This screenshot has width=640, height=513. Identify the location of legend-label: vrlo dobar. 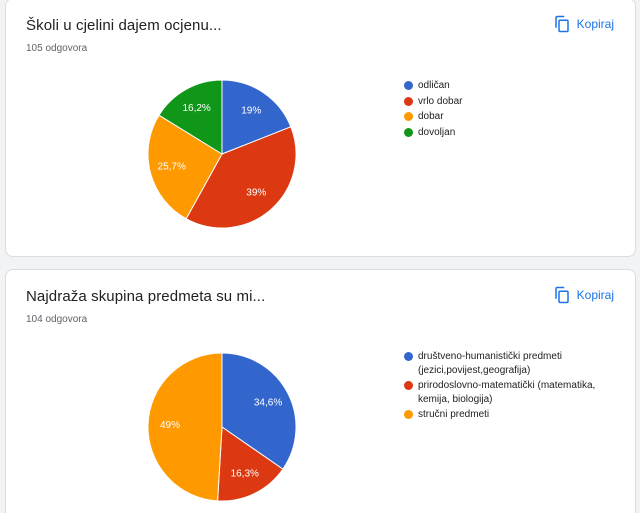
(440, 101).